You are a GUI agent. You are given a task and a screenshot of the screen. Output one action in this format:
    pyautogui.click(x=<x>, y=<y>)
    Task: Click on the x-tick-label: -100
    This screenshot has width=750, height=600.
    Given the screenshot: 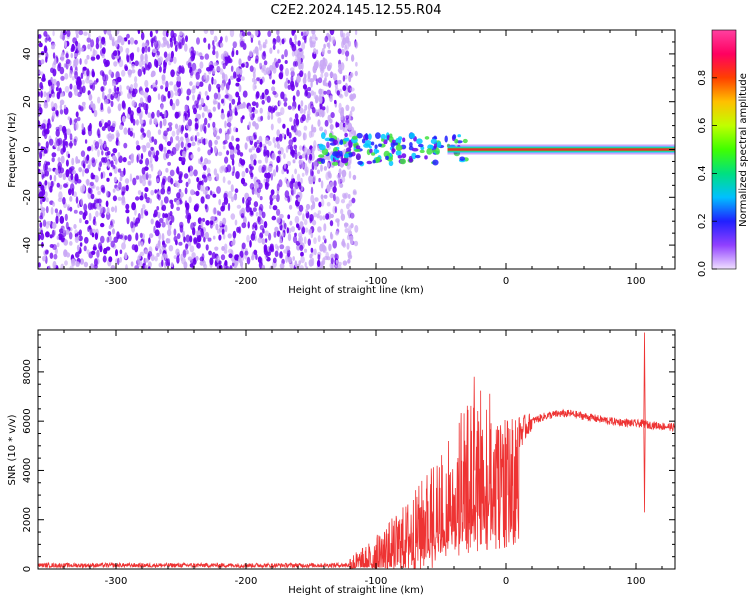 What is the action you would take?
    pyautogui.click(x=376, y=281)
    